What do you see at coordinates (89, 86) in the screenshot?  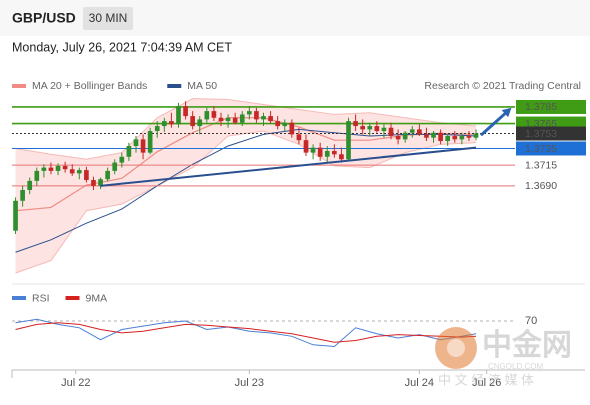 I see `legend-label: MA 20 + Bollinger Bands` at bounding box center [89, 86].